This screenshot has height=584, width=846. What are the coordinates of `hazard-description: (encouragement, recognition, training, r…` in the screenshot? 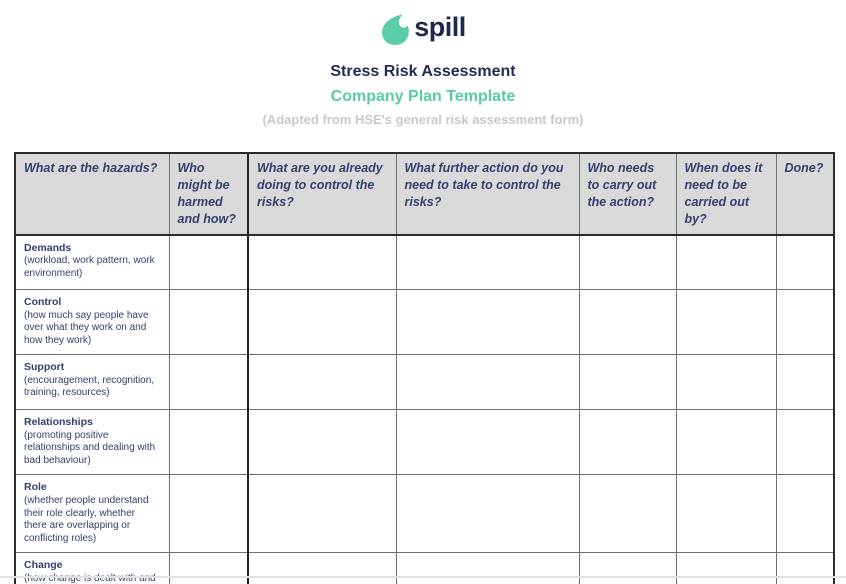 It's located at (89, 386).